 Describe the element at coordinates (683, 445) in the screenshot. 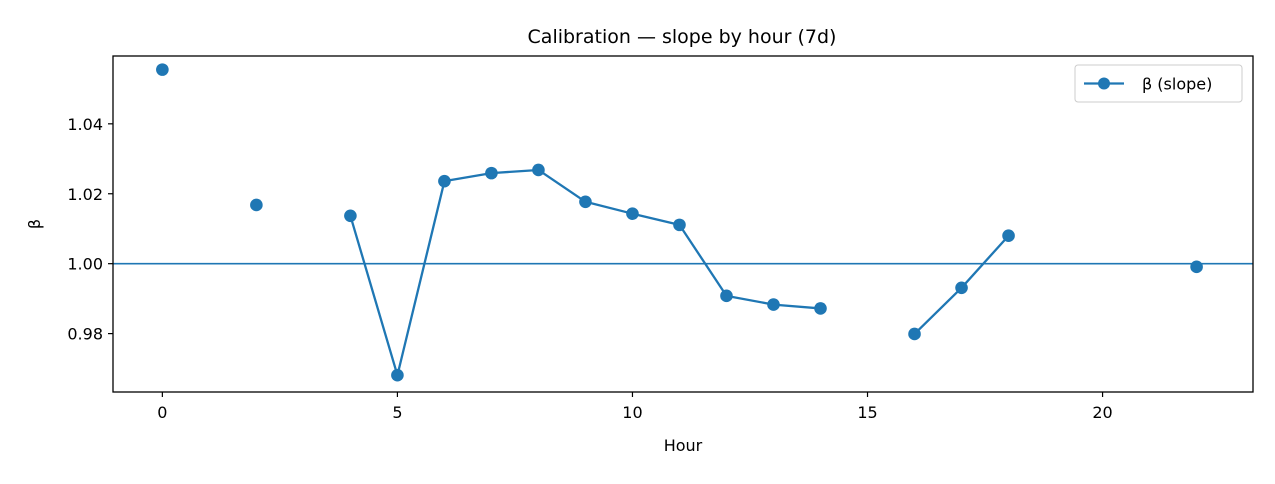

I see `x-axis-label: Hour` at that location.